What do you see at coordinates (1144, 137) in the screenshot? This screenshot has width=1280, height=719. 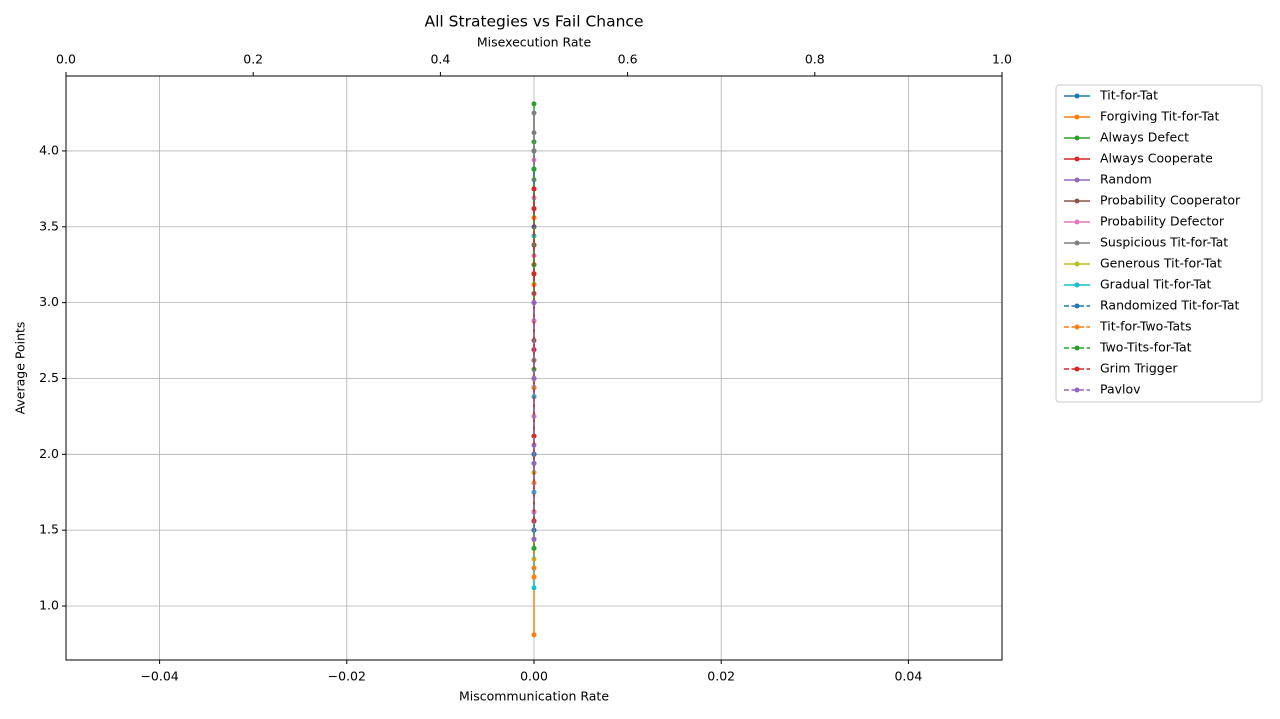 I see `legend-label: Always Defect` at bounding box center [1144, 137].